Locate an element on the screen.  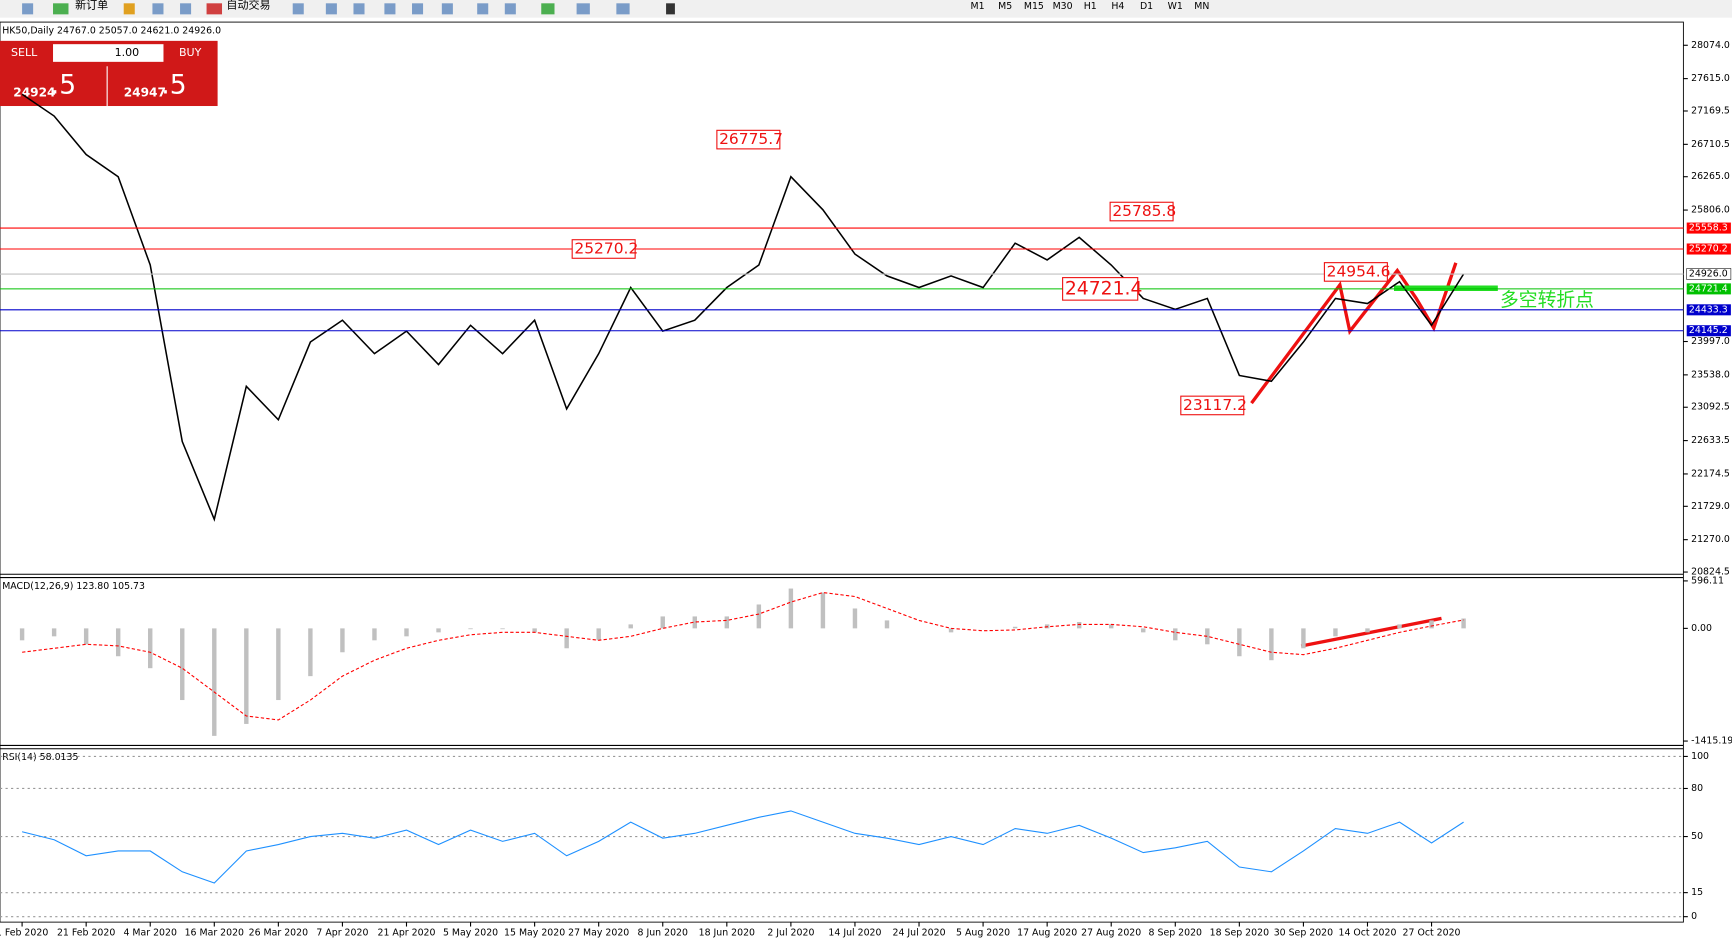
x-tick-label: 17 Aug 2020 is located at coordinates (1047, 933).